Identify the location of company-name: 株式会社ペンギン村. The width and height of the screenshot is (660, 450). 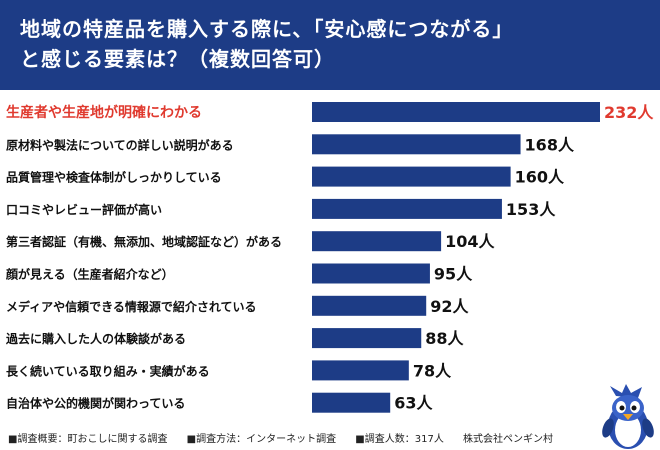
(508, 439).